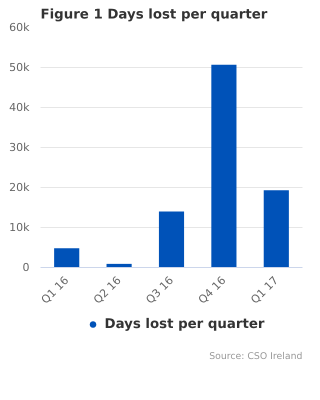  I want to click on y-tick-label: 10k, so click(19, 227).